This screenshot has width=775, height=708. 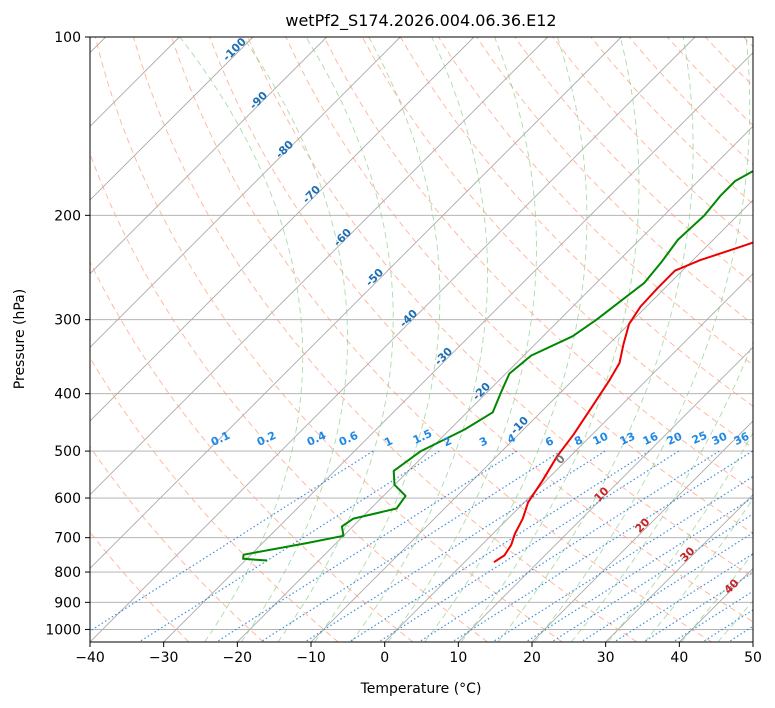 I want to click on isotherm-label: 0, so click(x=560, y=459).